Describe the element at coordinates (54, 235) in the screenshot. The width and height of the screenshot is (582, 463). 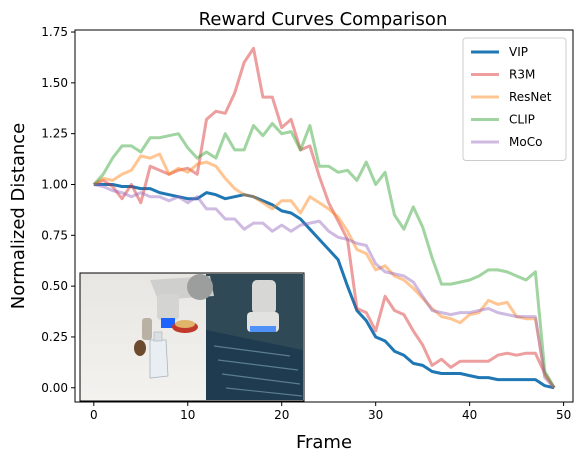
I see `y-tick-label: 0.75` at that location.